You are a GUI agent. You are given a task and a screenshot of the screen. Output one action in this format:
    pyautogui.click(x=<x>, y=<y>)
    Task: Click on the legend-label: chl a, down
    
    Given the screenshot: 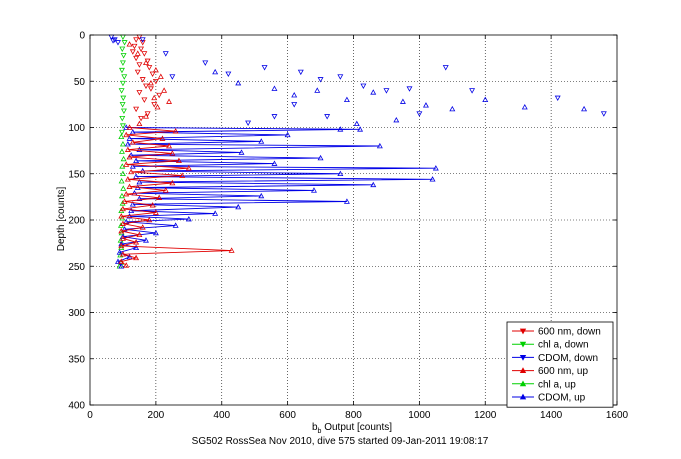 What is the action you would take?
    pyautogui.click(x=563, y=345)
    